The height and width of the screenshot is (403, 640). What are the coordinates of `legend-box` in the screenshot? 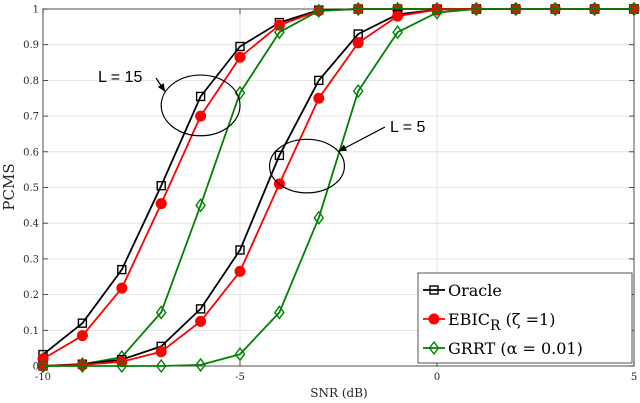 It's located at (525, 318).